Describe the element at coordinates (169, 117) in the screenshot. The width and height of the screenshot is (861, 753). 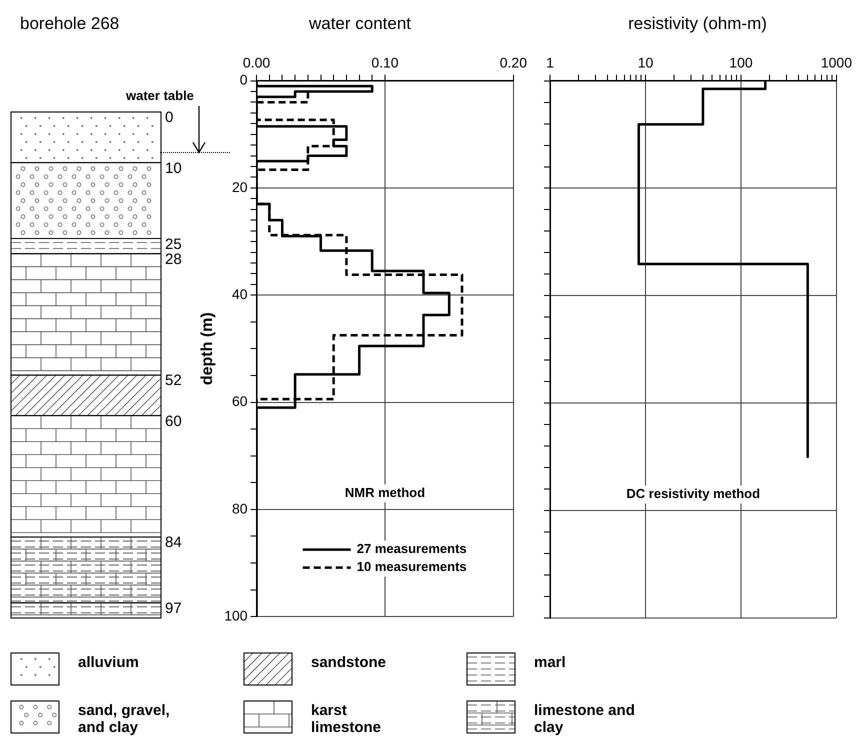
I see `text: 0` at that location.